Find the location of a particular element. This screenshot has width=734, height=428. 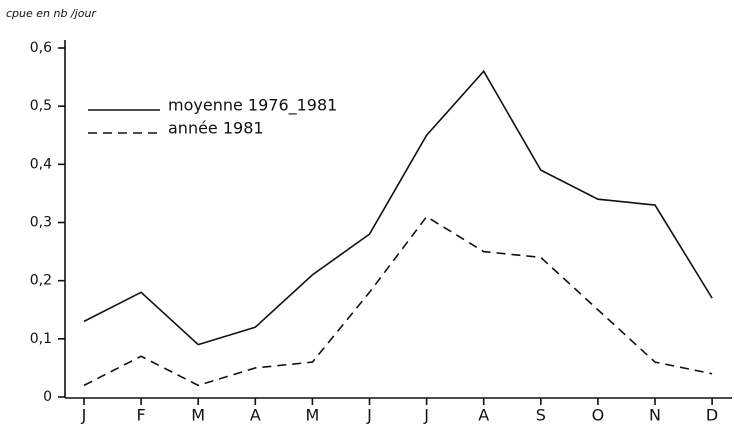

y-tick-label: 0,1 is located at coordinates (41, 339).